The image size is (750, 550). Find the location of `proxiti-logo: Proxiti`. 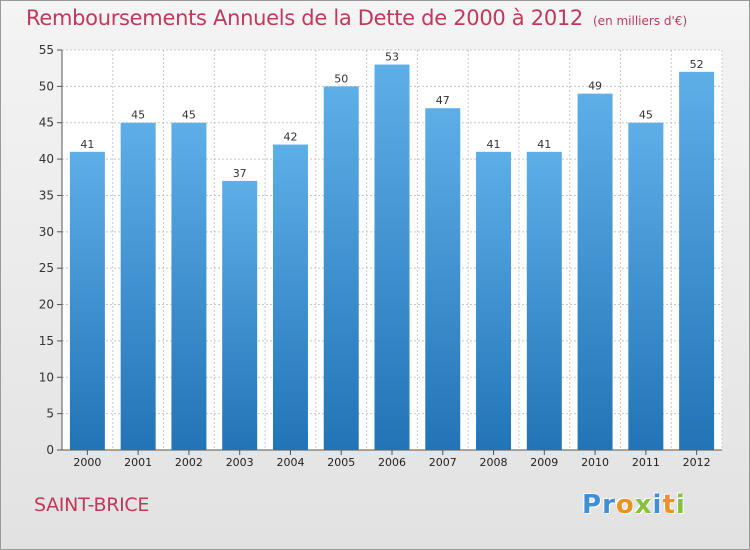

proxiti-logo: Proxiti is located at coordinates (634, 505).